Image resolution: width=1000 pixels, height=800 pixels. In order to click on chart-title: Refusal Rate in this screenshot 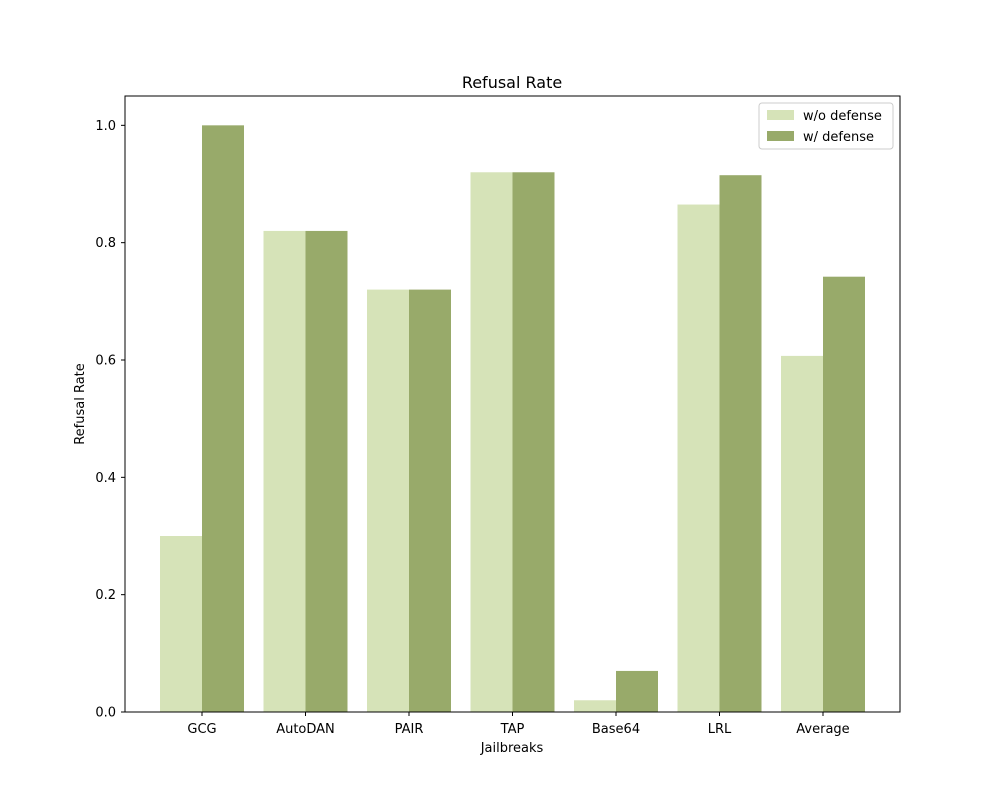, I will do `click(512, 82)`.